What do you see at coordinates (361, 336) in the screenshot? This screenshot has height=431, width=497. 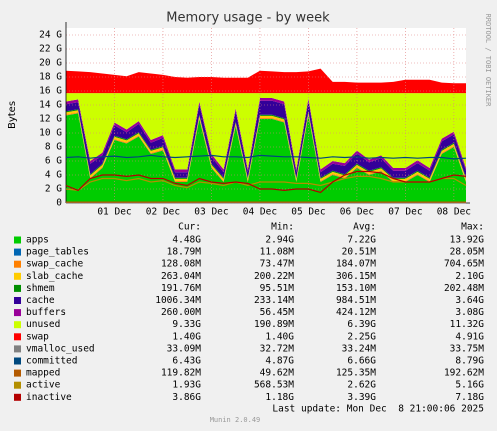 I see `legend-value: 2.25G` at bounding box center [361, 336].